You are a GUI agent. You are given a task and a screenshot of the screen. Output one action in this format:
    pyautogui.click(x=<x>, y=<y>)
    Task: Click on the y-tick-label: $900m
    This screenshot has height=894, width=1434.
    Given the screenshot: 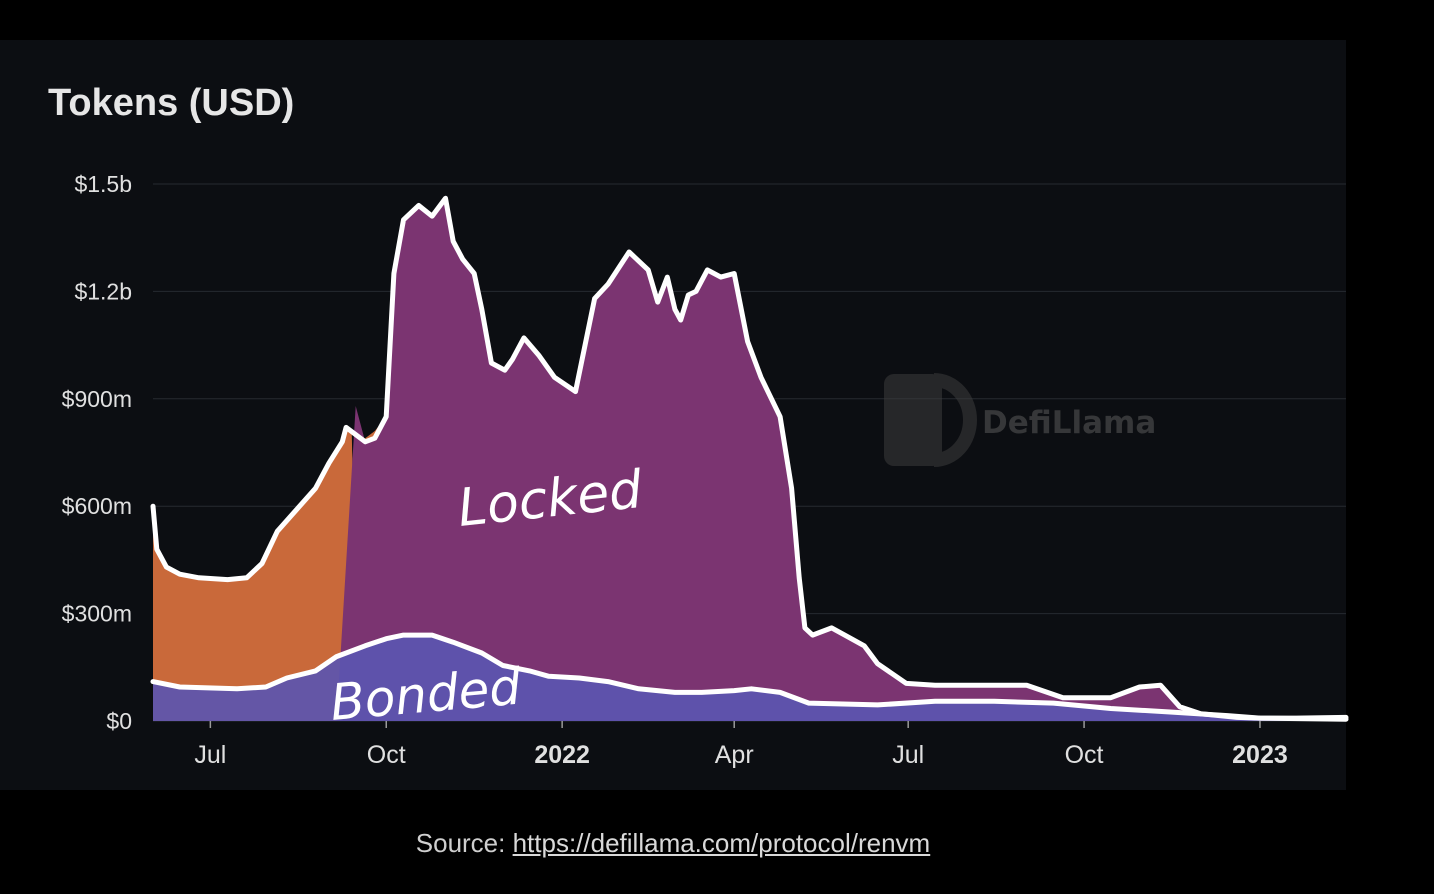 What is the action you would take?
    pyautogui.click(x=97, y=399)
    